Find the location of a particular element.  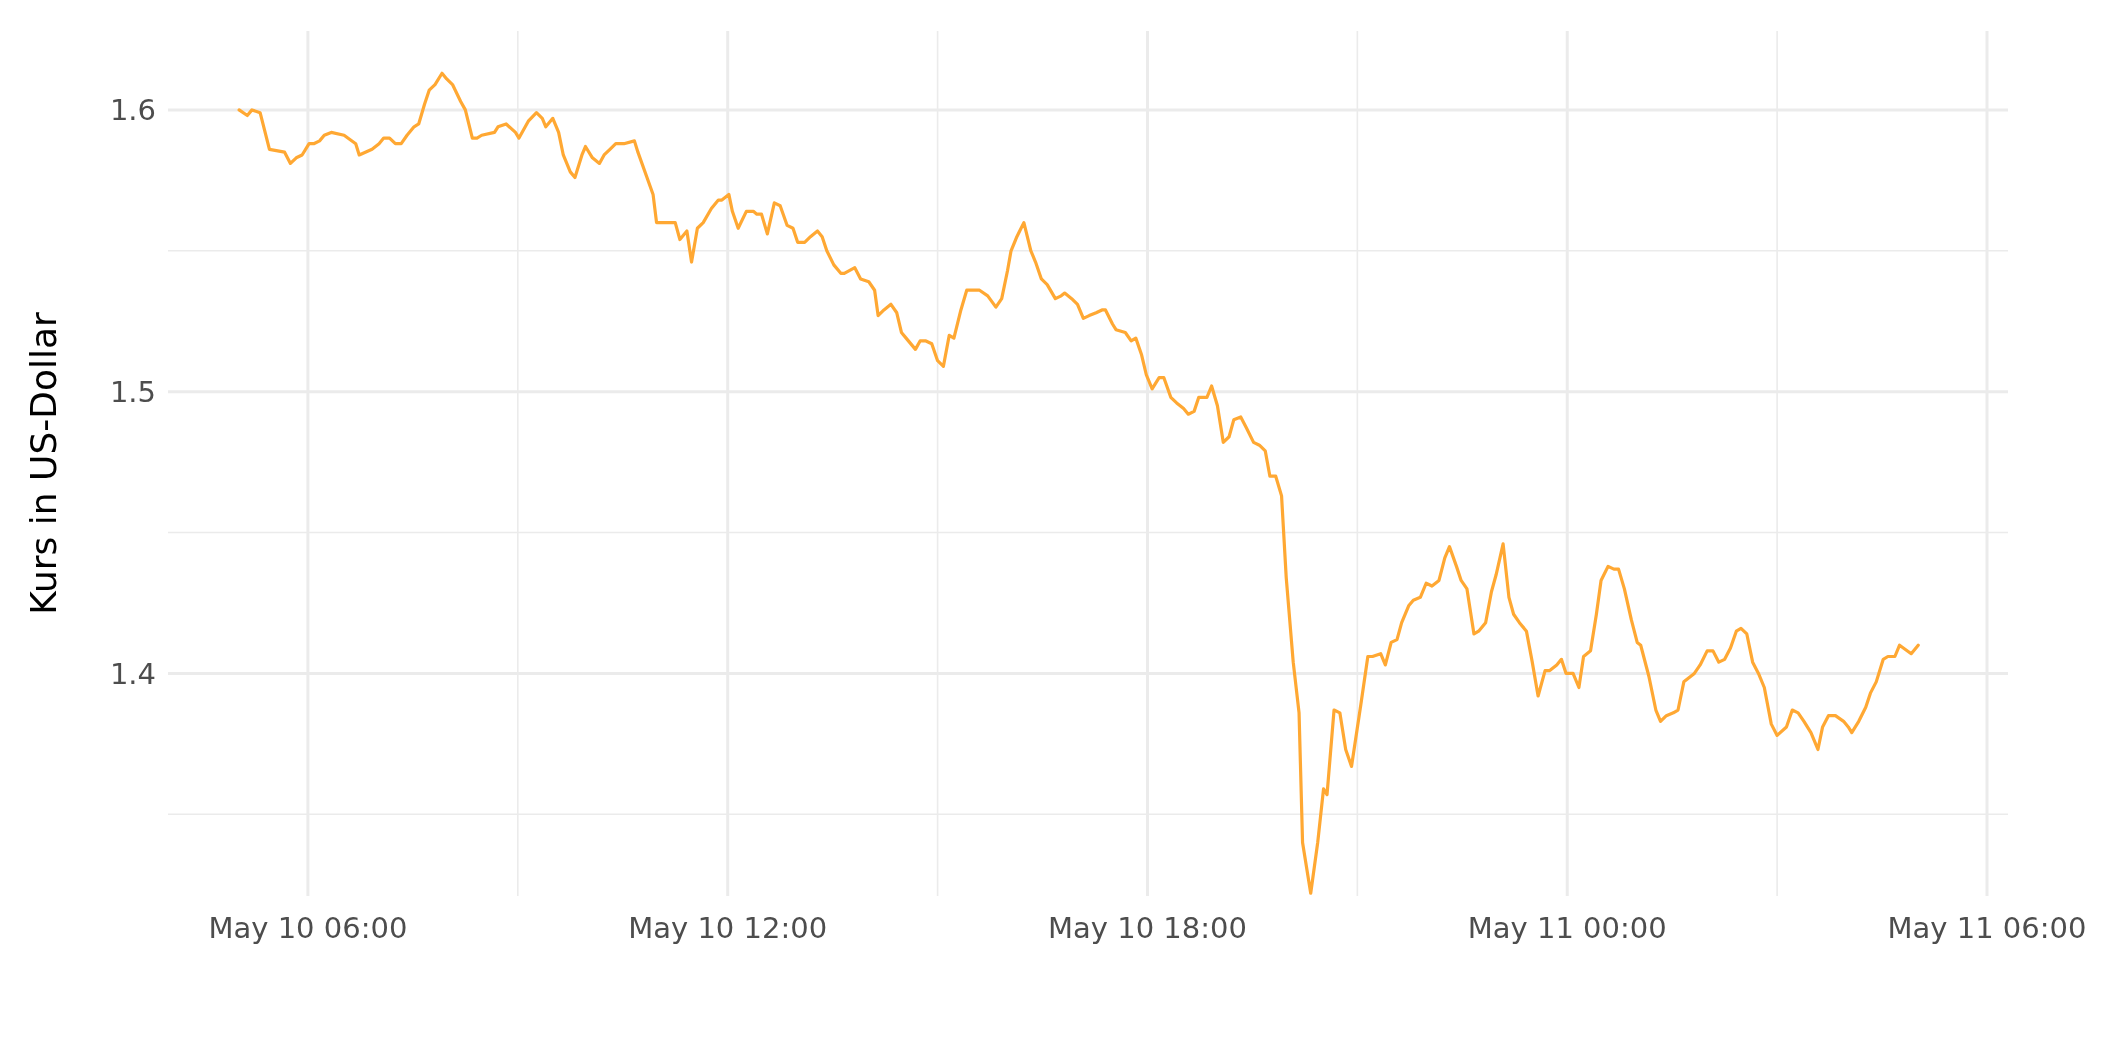

y-tick-label: 1.6 is located at coordinates (132, 110).